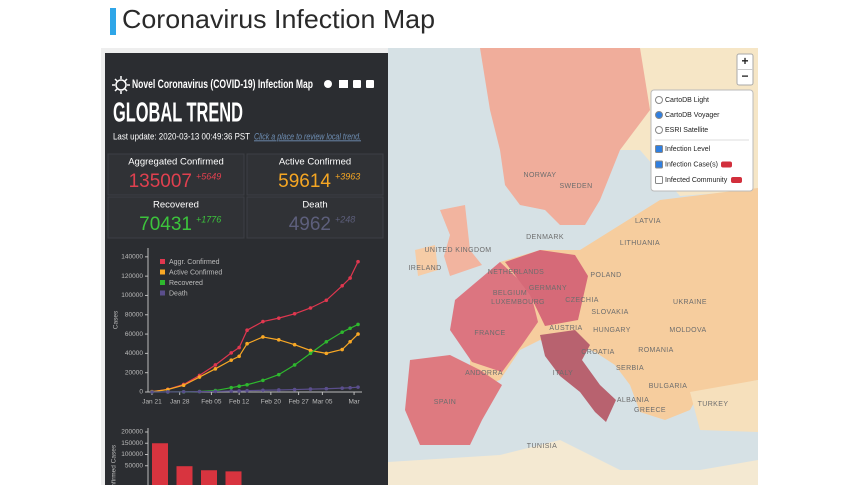 The width and height of the screenshot is (864, 485). I want to click on map-label: MOLDOVA, so click(687, 330).